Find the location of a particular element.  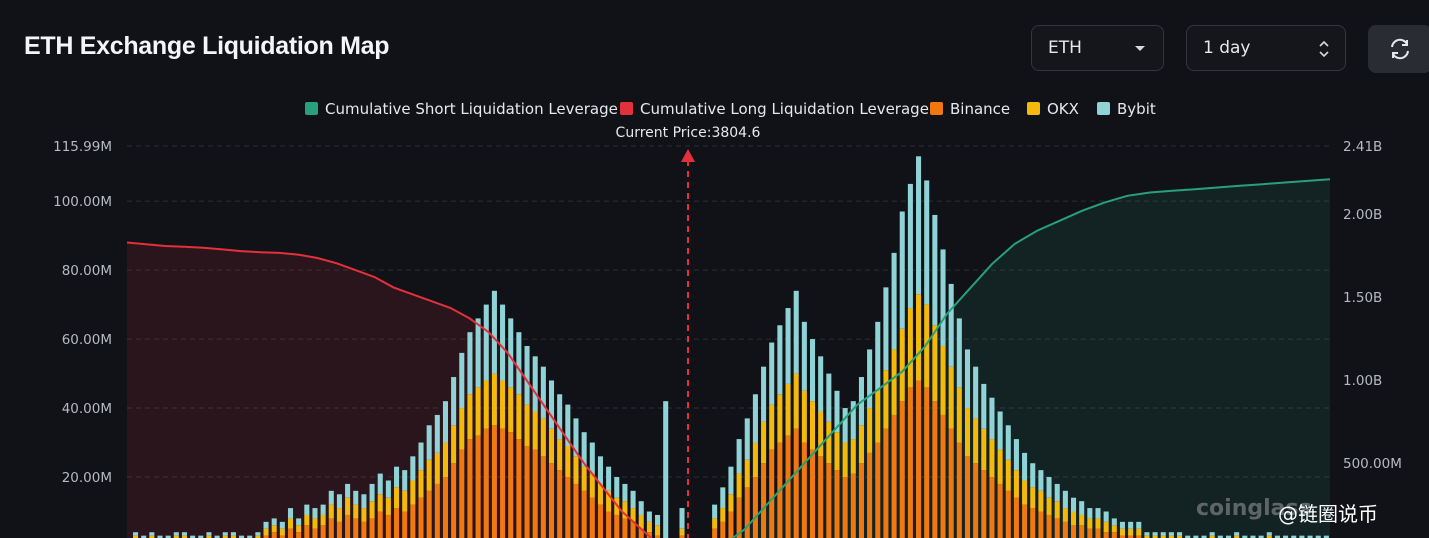

legend-label: Cumulative Long Liquidation Leverage is located at coordinates (784, 109).